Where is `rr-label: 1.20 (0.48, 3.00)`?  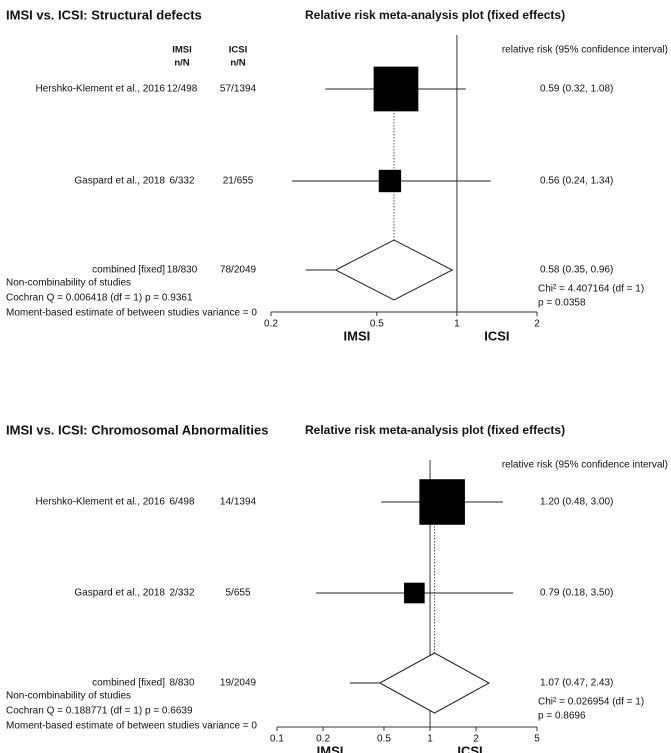 rr-label: 1.20 (0.48, 3.00) is located at coordinates (576, 502).